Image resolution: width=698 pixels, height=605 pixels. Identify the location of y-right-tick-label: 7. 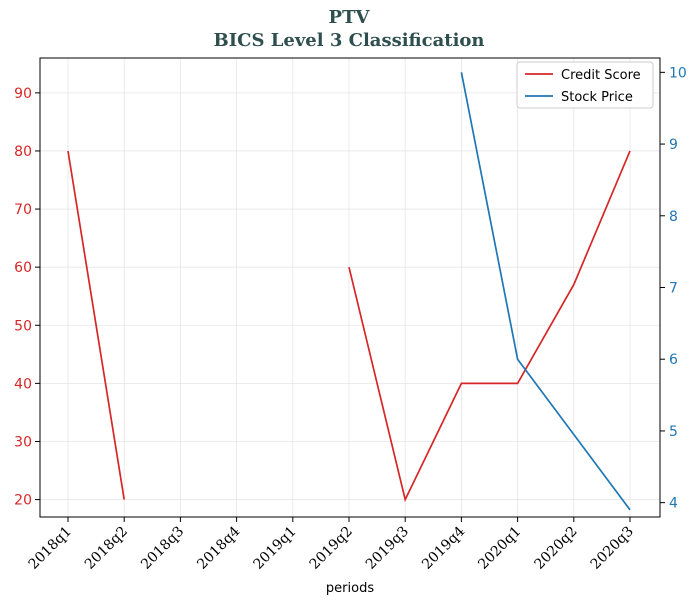
(673, 289).